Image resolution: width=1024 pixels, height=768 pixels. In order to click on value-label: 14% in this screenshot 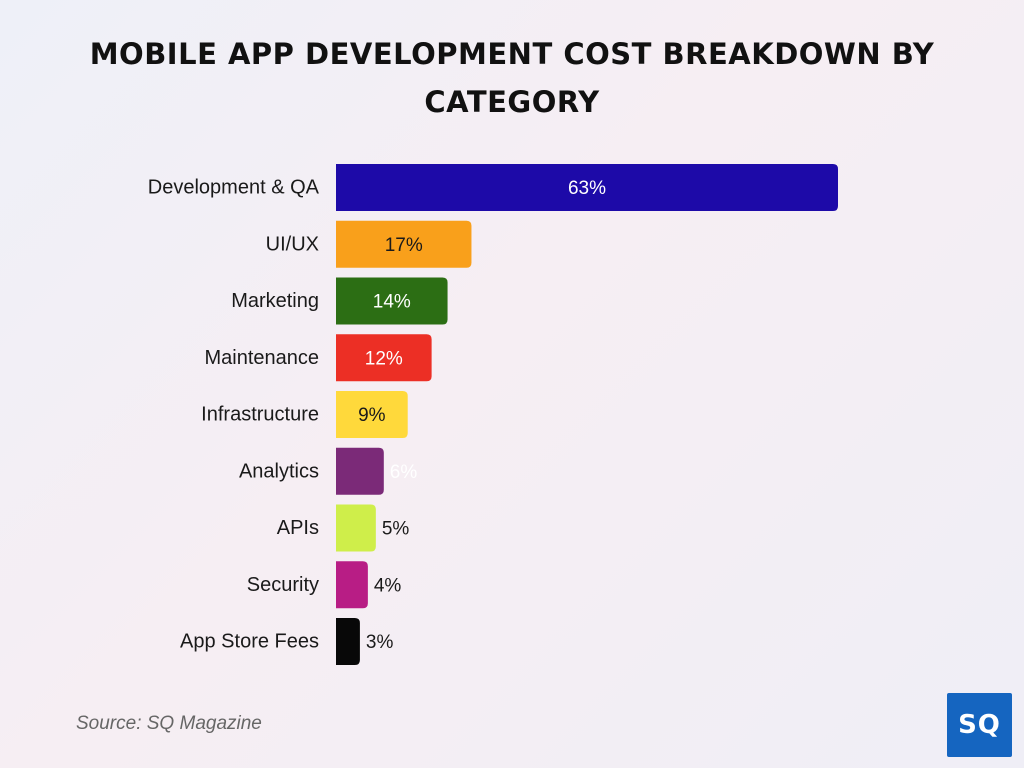, I will do `click(392, 302)`.